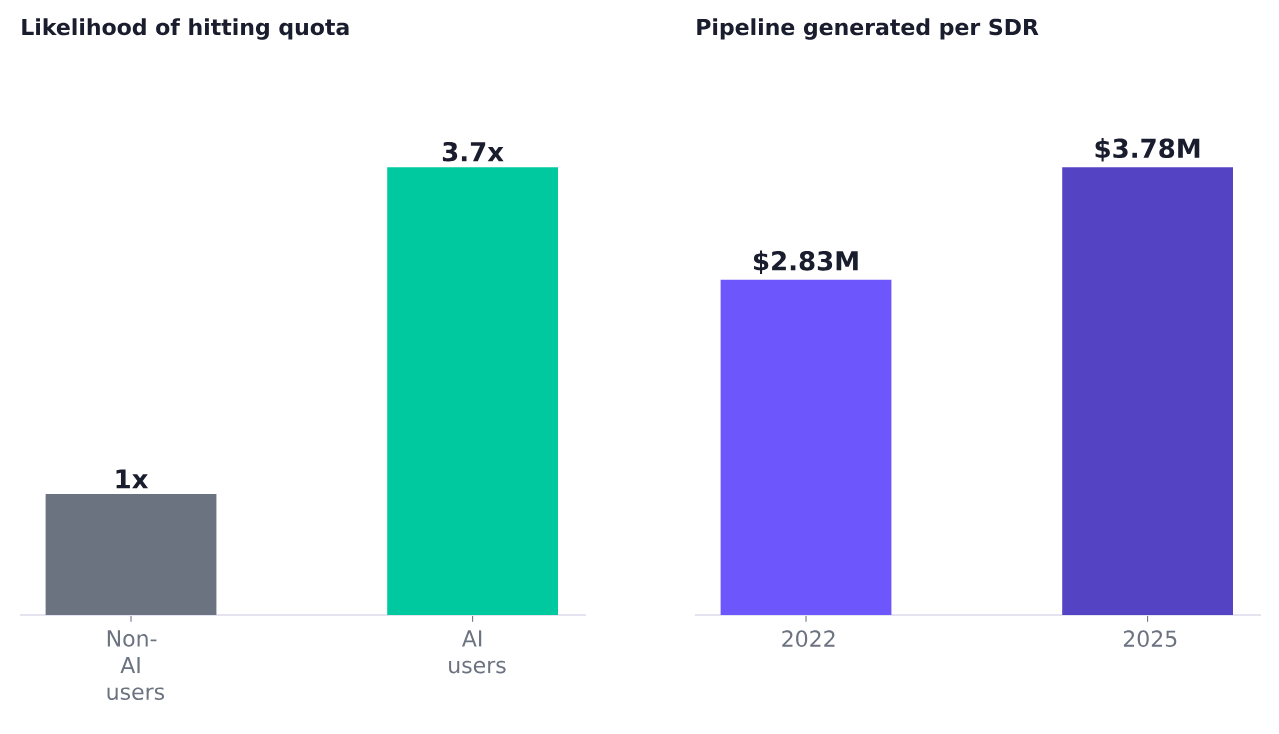 This screenshot has height=734, width=1279. Describe the element at coordinates (132, 479) in the screenshot. I see `data-label: 1x` at that location.